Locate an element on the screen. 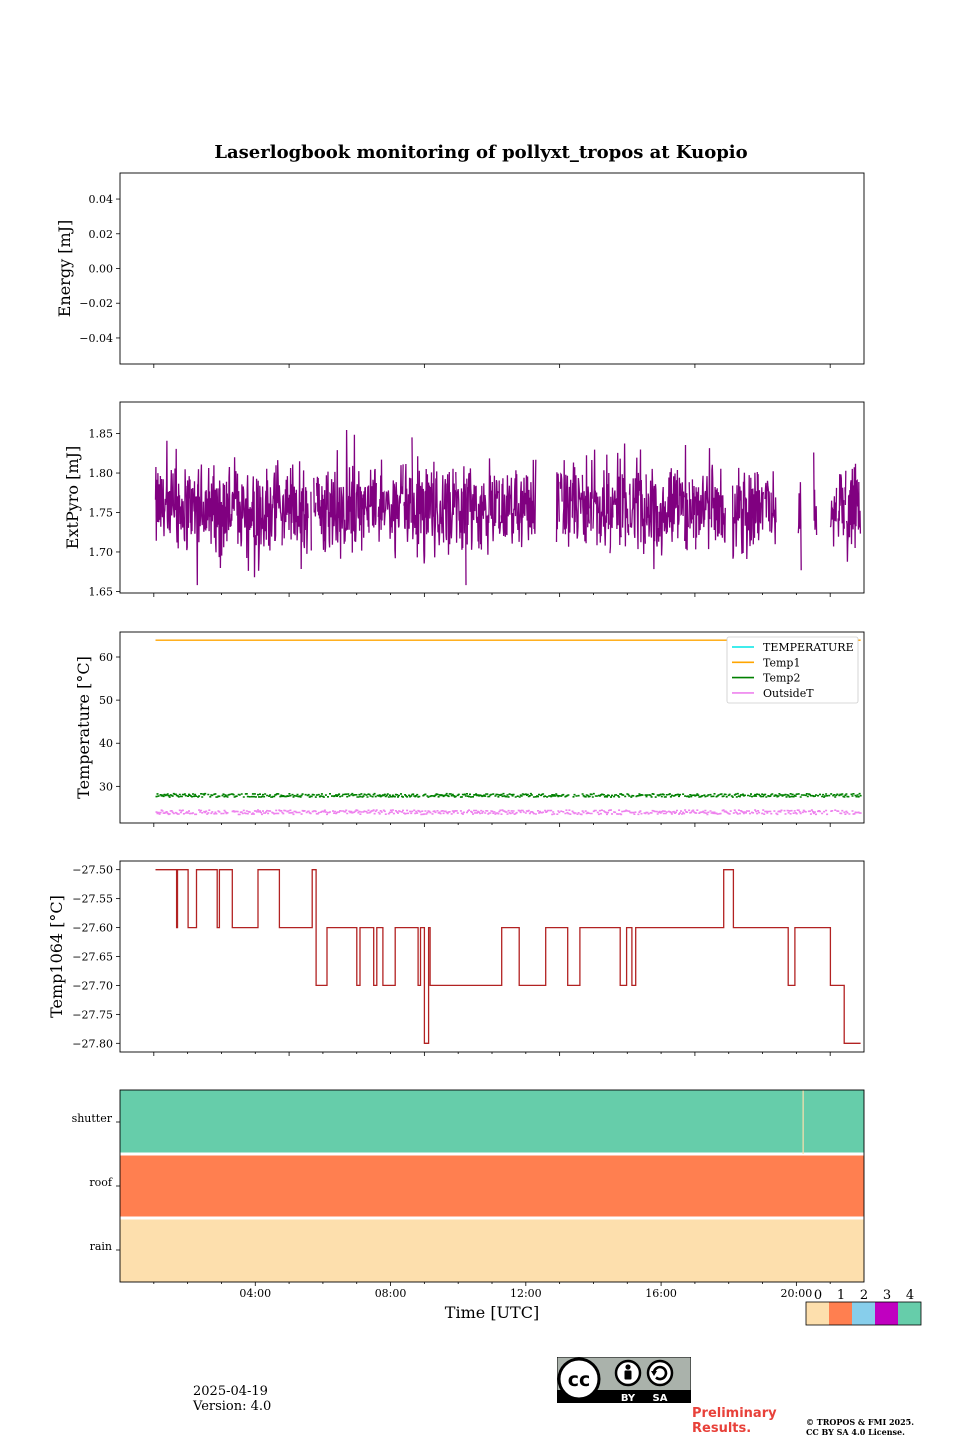  cc-by-sa-license-icon: cc BY SA is located at coordinates (624, 1380).